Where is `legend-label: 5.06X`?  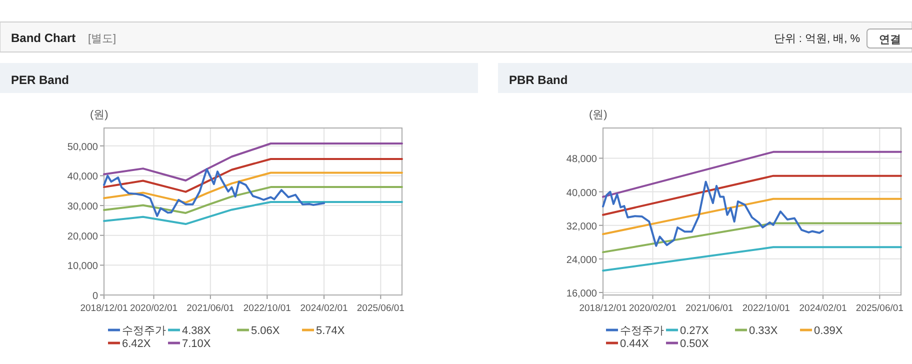 legend-label: 5.06X is located at coordinates (265, 331).